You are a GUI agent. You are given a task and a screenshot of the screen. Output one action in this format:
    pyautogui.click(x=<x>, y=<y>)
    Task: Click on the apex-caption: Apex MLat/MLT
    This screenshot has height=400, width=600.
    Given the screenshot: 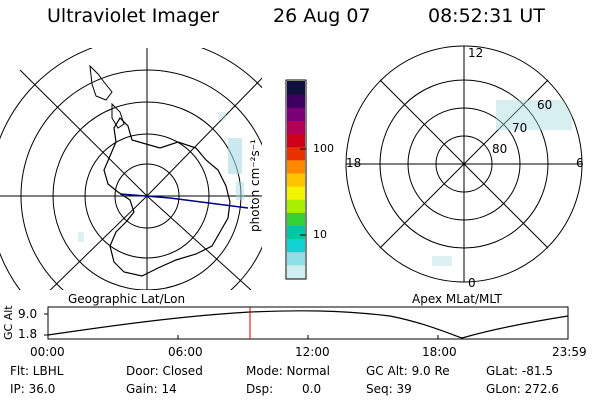 What is the action you would take?
    pyautogui.click(x=457, y=299)
    